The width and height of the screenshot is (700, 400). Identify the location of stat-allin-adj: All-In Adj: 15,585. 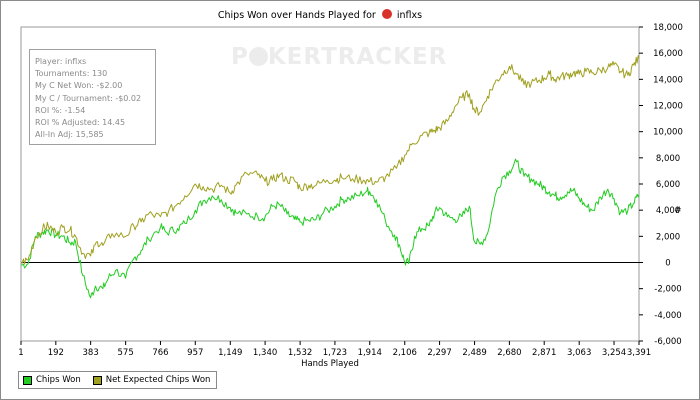
(69, 135).